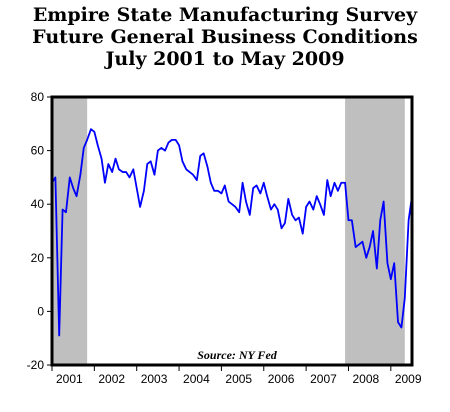 This screenshot has width=450, height=412. I want to click on y-tick-label: 60, so click(38, 151).